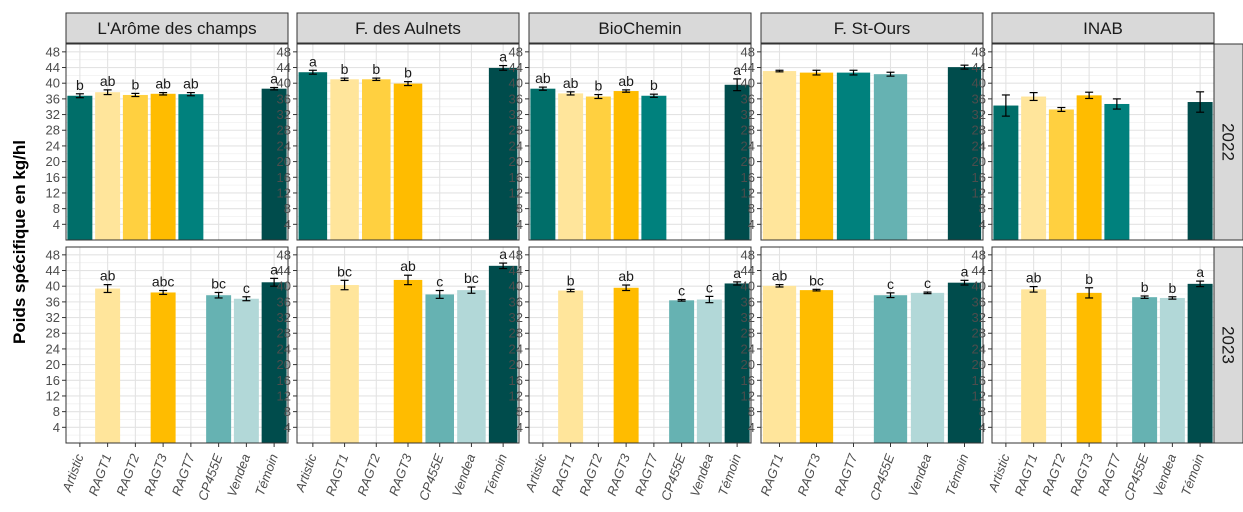 This screenshot has width=1243, height=512. What do you see at coordinates (1103, 28) in the screenshot?
I see `facet-strip-label: INAB` at bounding box center [1103, 28].